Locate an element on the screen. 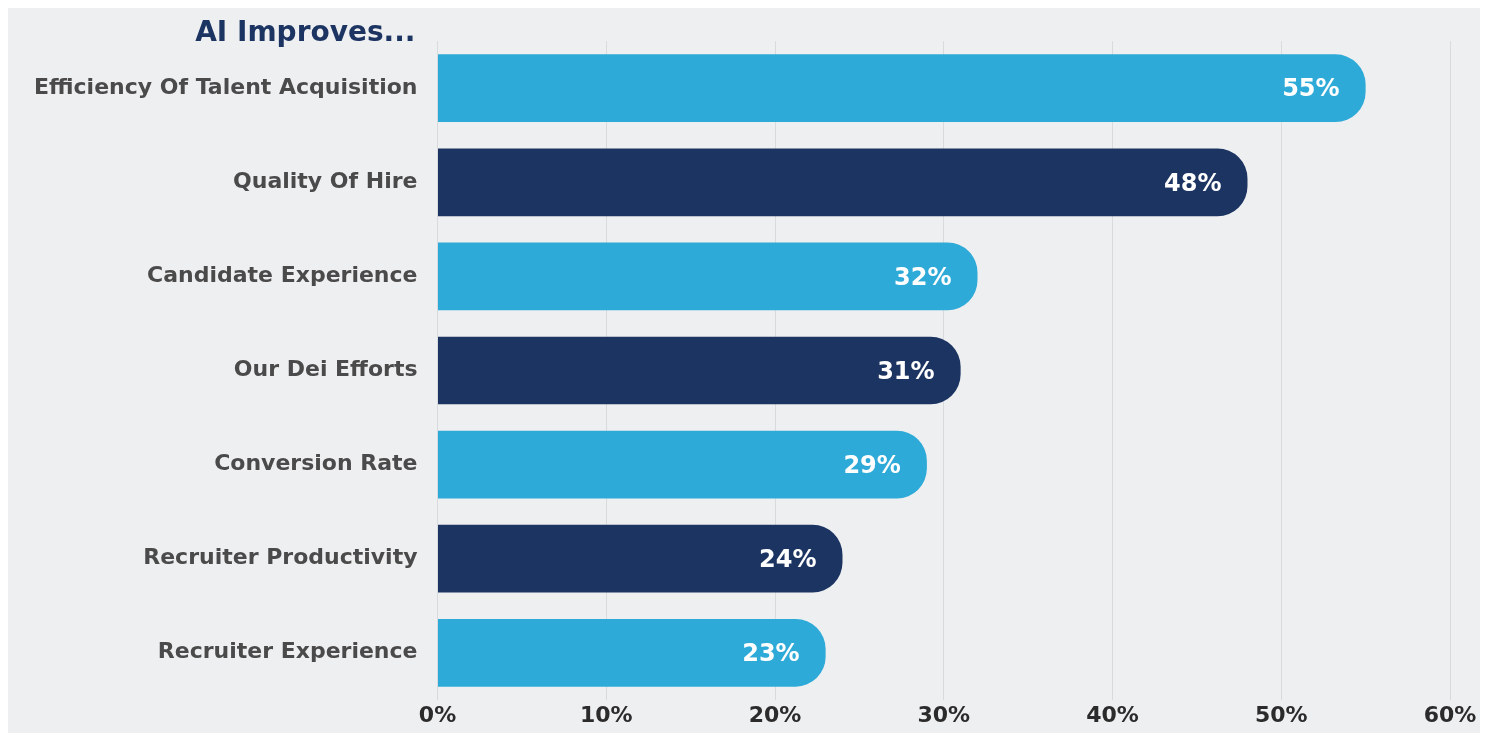  x-tick-label: 10% is located at coordinates (606, 714).